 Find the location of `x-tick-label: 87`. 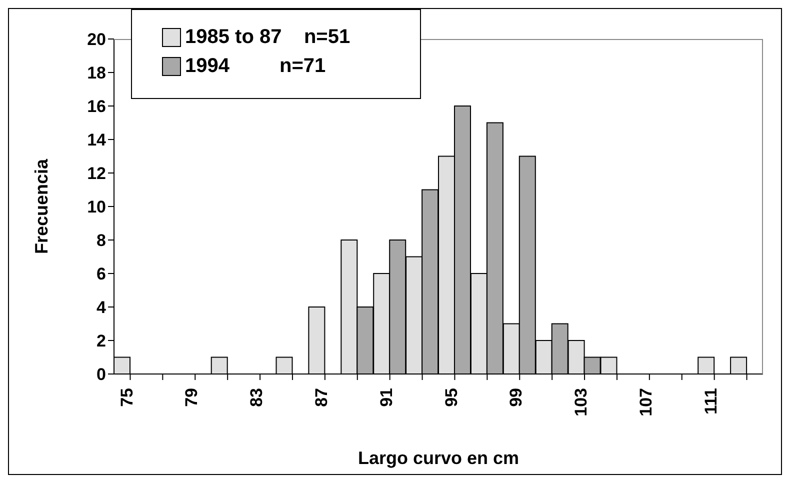

x-tick-label: 87 is located at coordinates (321, 397).